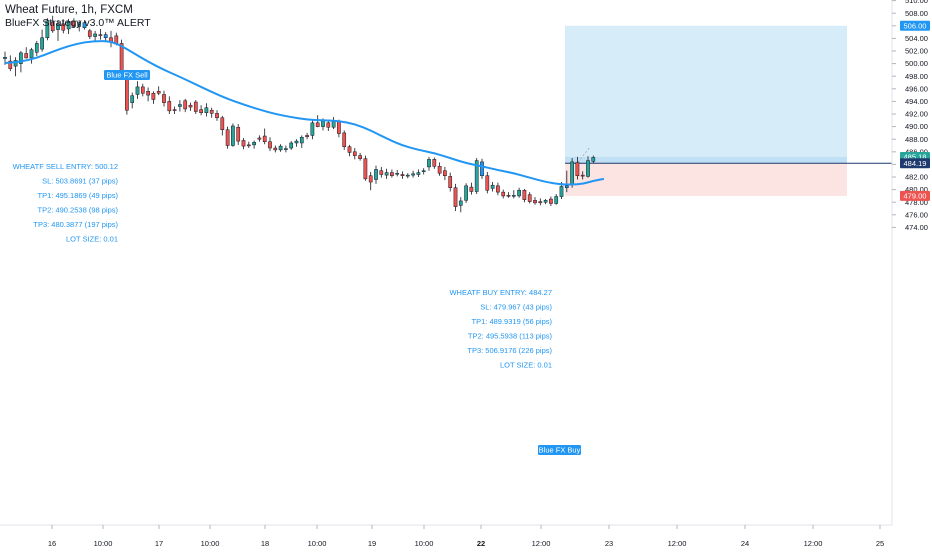 This screenshot has width=932, height=555. What do you see at coordinates (372, 543) in the screenshot?
I see `time-tick-label: 19` at bounding box center [372, 543].